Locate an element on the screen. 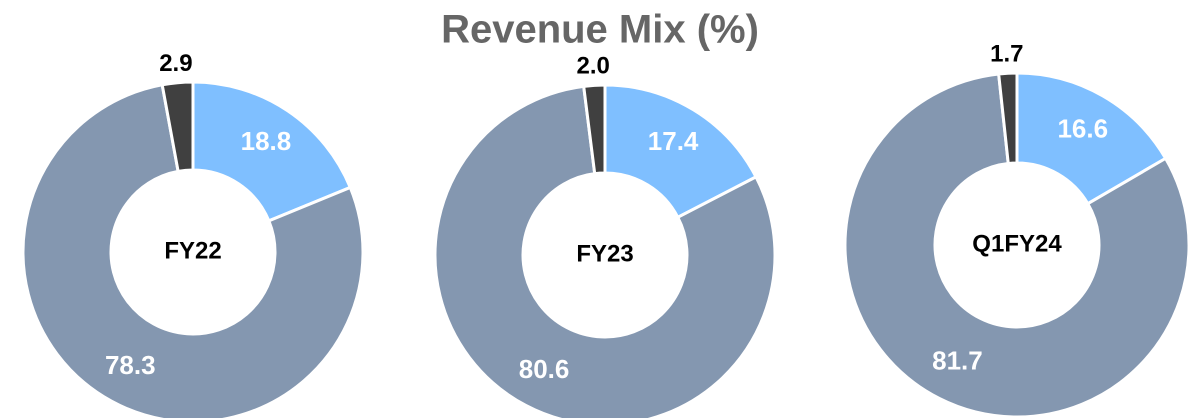  slice-label: 2.9 is located at coordinates (175, 63).